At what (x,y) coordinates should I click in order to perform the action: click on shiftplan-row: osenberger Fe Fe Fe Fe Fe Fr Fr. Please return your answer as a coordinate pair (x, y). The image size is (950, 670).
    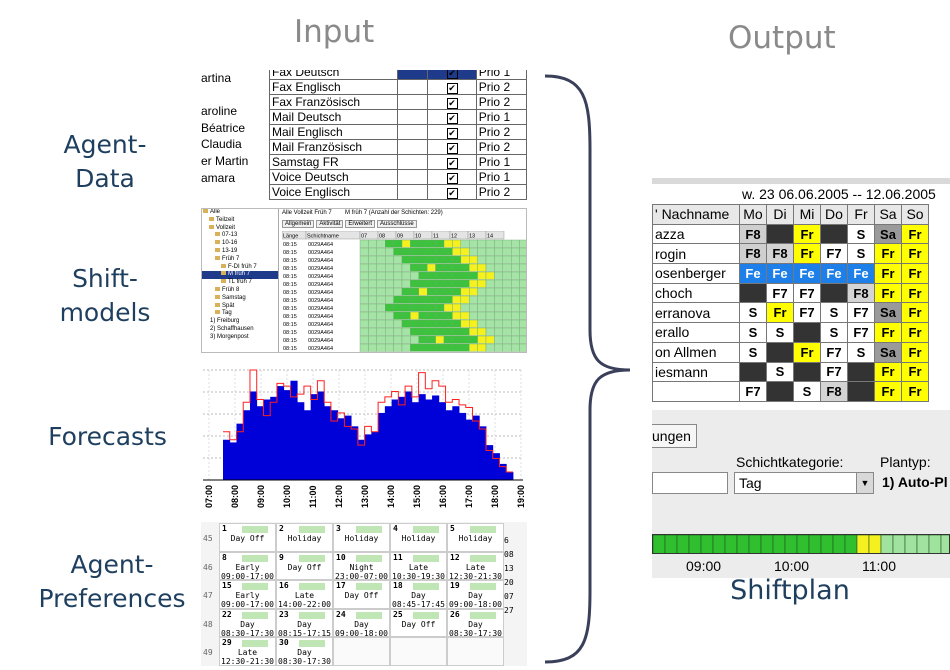
    Looking at the image, I should click on (790, 273).